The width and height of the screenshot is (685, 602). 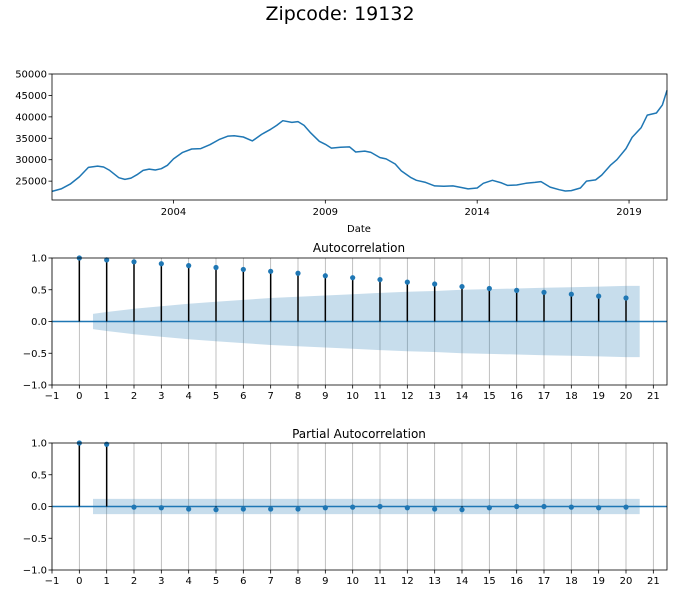 I want to click on price-x-axis-label: Date, so click(x=359, y=229).